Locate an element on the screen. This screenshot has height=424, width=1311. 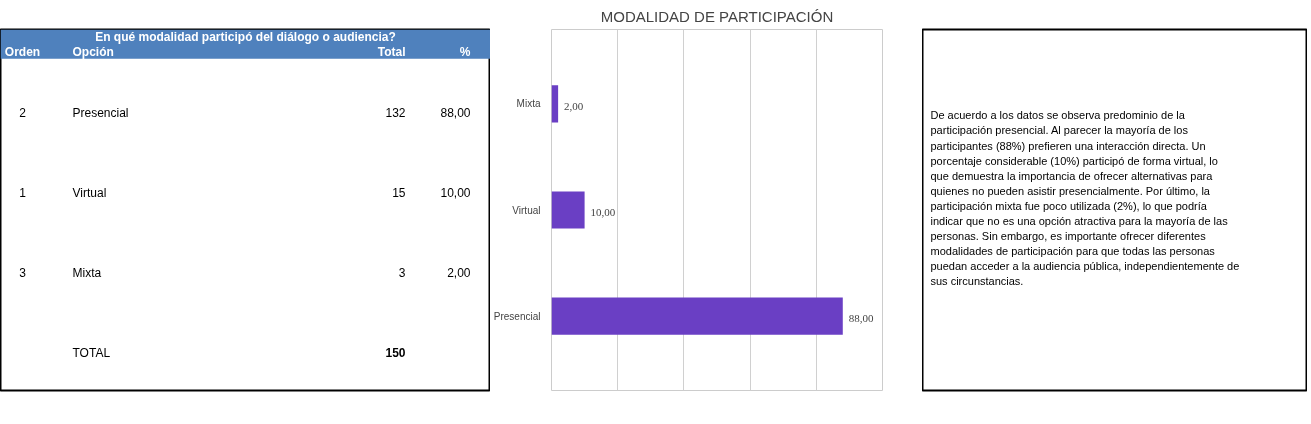
y-tick-label: Presencial is located at coordinates (517, 316).